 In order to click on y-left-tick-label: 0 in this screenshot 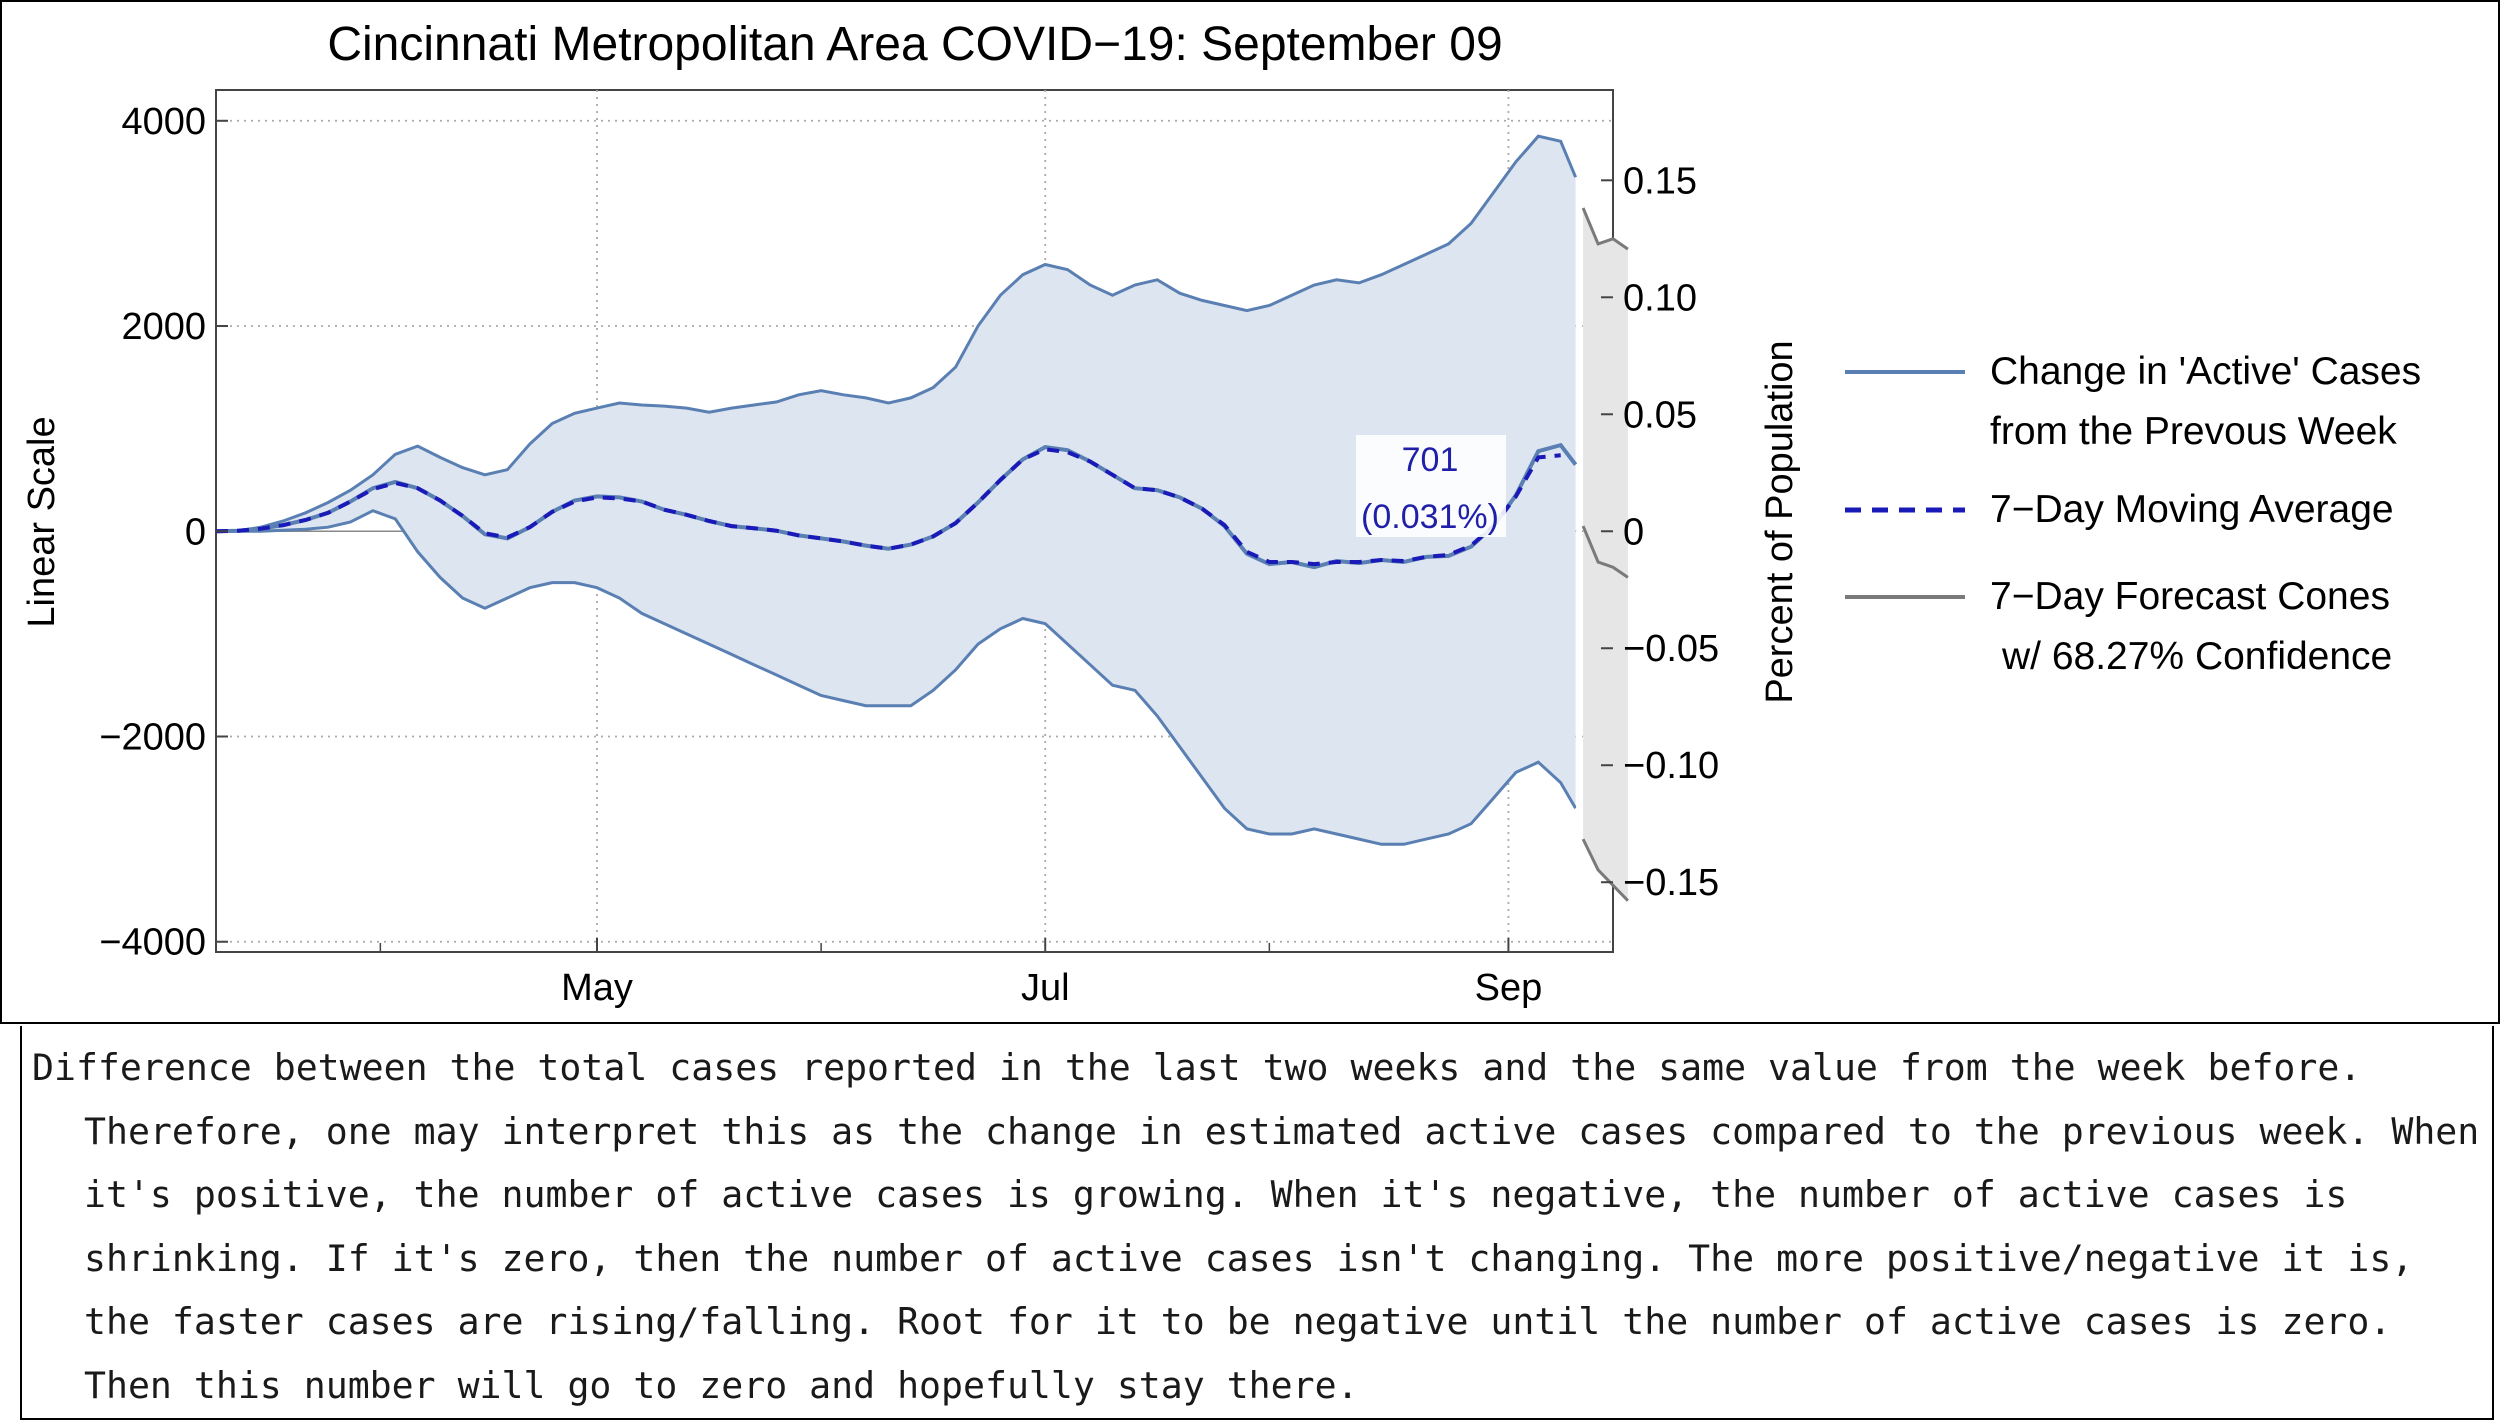, I will do `click(195, 532)`.